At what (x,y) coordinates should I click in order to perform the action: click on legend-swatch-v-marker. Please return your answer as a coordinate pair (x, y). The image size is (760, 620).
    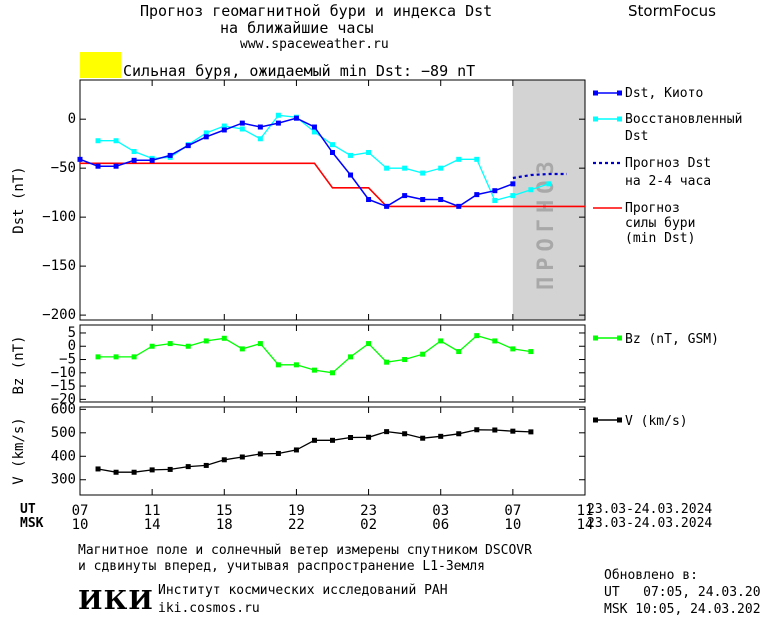
    Looking at the image, I should click on (619, 420).